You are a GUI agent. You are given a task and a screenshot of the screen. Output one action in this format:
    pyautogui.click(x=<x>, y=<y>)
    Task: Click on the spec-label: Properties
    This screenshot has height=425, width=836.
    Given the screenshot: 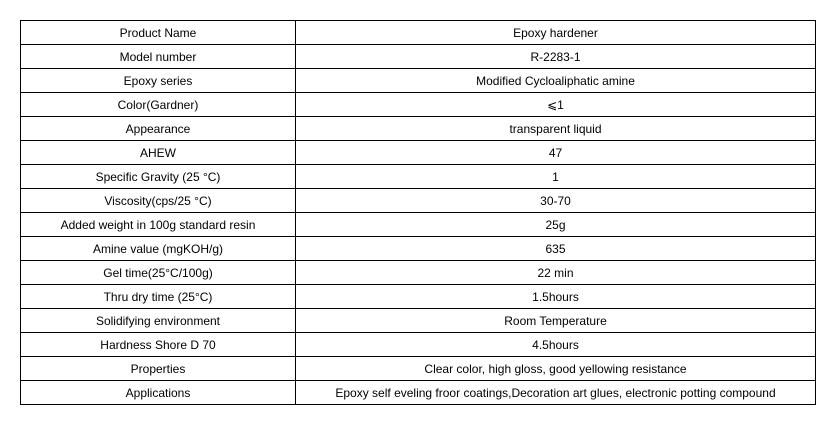 What is the action you would take?
    pyautogui.click(x=158, y=368)
    